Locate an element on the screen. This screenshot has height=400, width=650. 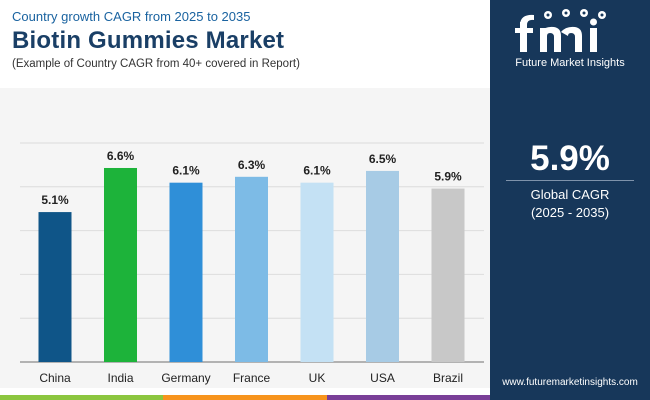
data-label-germany: 6.1% is located at coordinates (186, 171).